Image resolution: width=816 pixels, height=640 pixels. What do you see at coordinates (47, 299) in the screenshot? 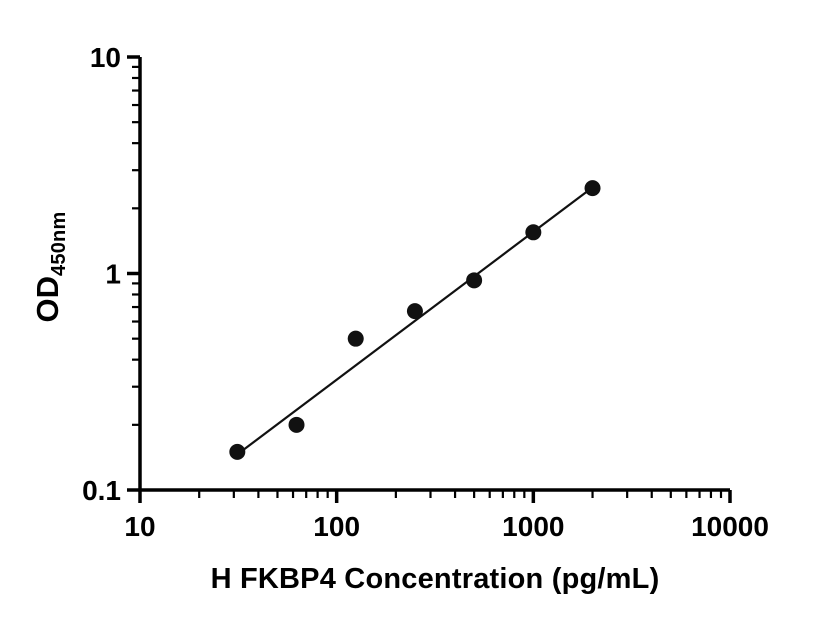
I see `y-axis-title-main: OD` at bounding box center [47, 299].